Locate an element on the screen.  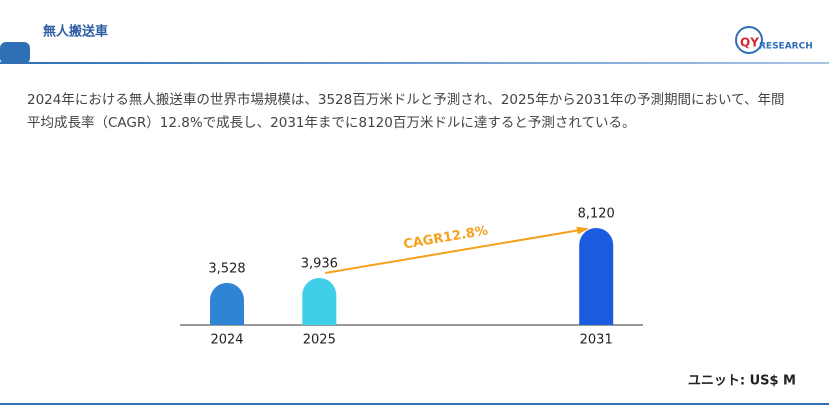
x-tick-label: 2024 is located at coordinates (226, 340).